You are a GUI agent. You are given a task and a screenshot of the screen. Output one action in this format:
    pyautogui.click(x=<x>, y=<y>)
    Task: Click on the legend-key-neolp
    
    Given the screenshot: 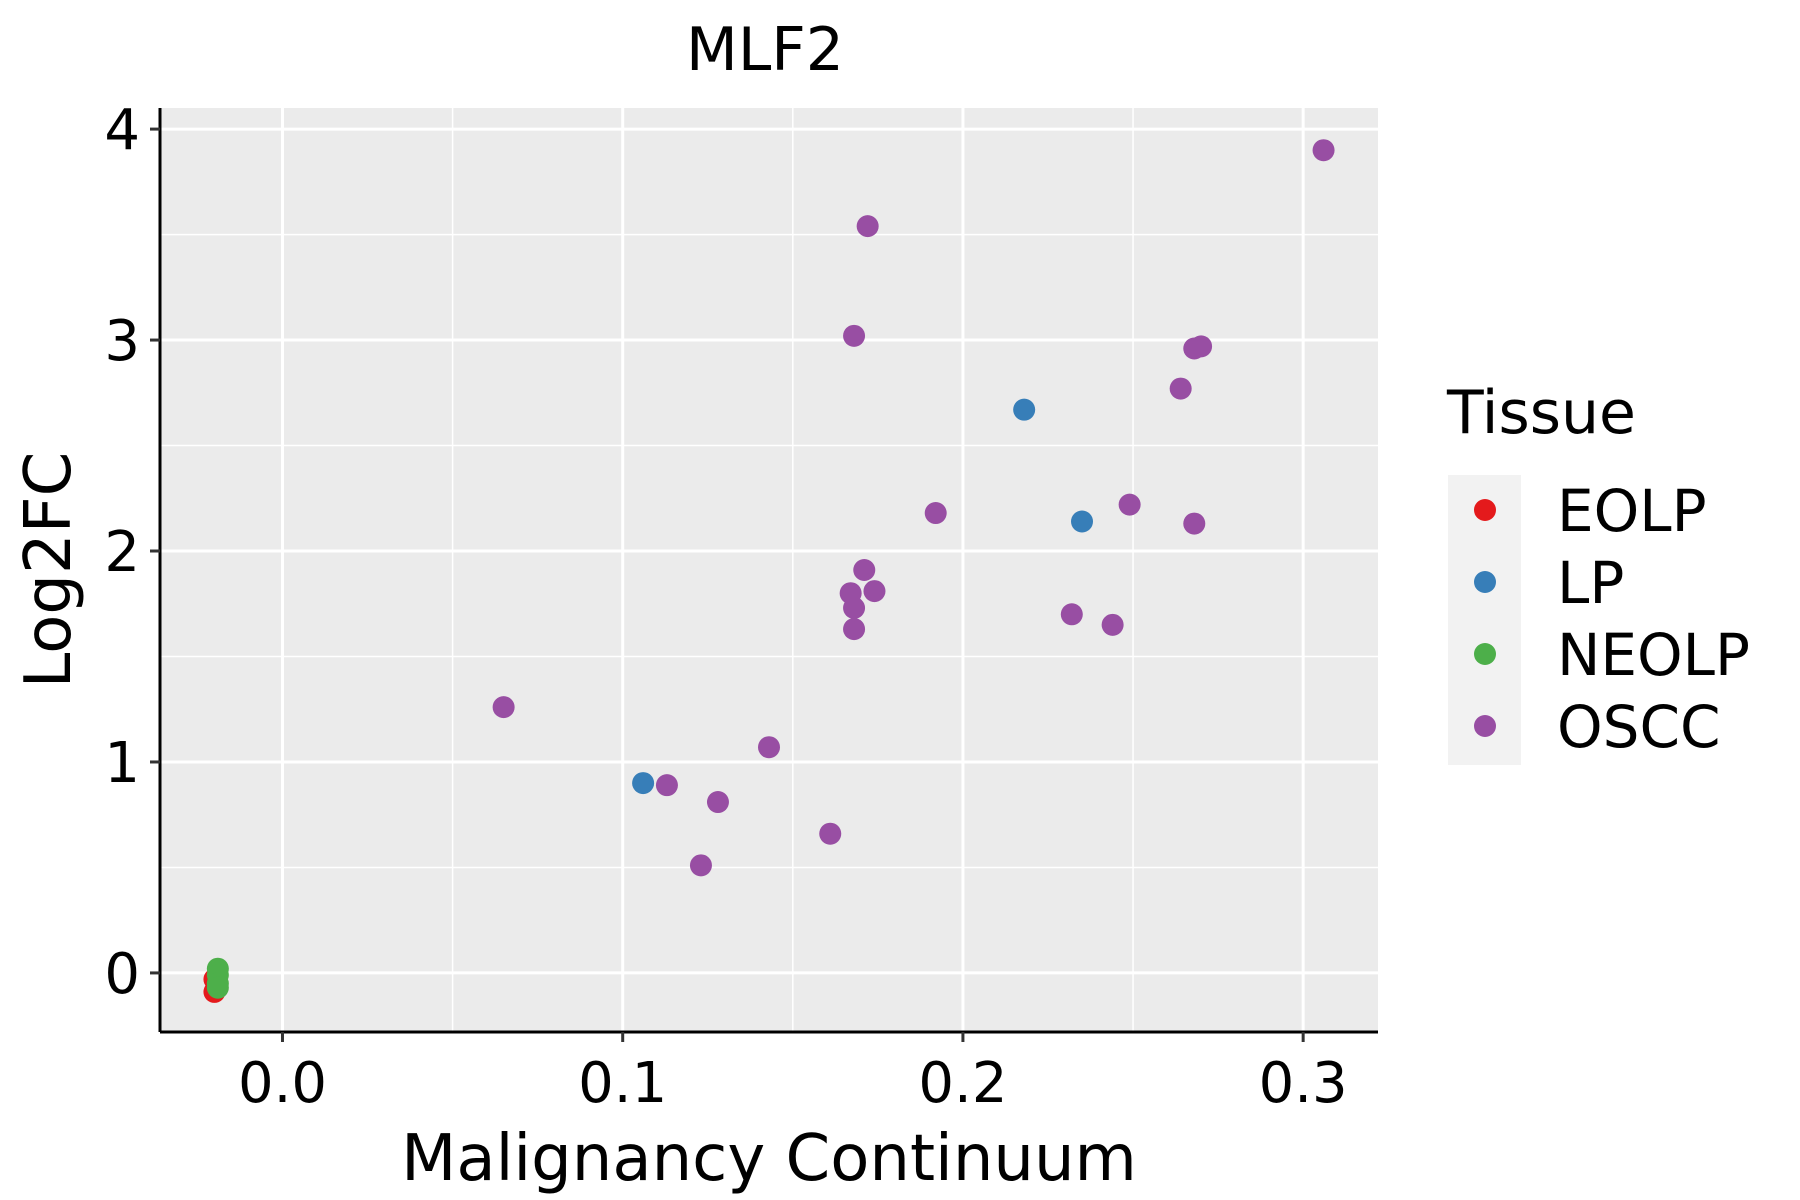 What is the action you would take?
    pyautogui.click(x=1485, y=654)
    